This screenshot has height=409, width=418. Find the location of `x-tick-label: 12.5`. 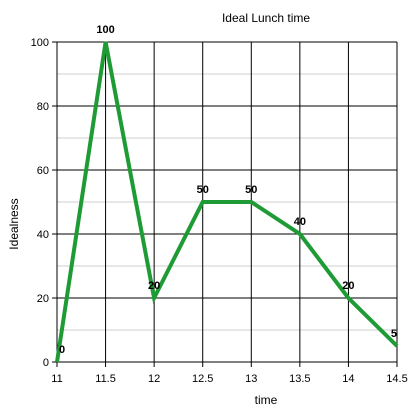

x-tick-label: 12.5 is located at coordinates (202, 379).